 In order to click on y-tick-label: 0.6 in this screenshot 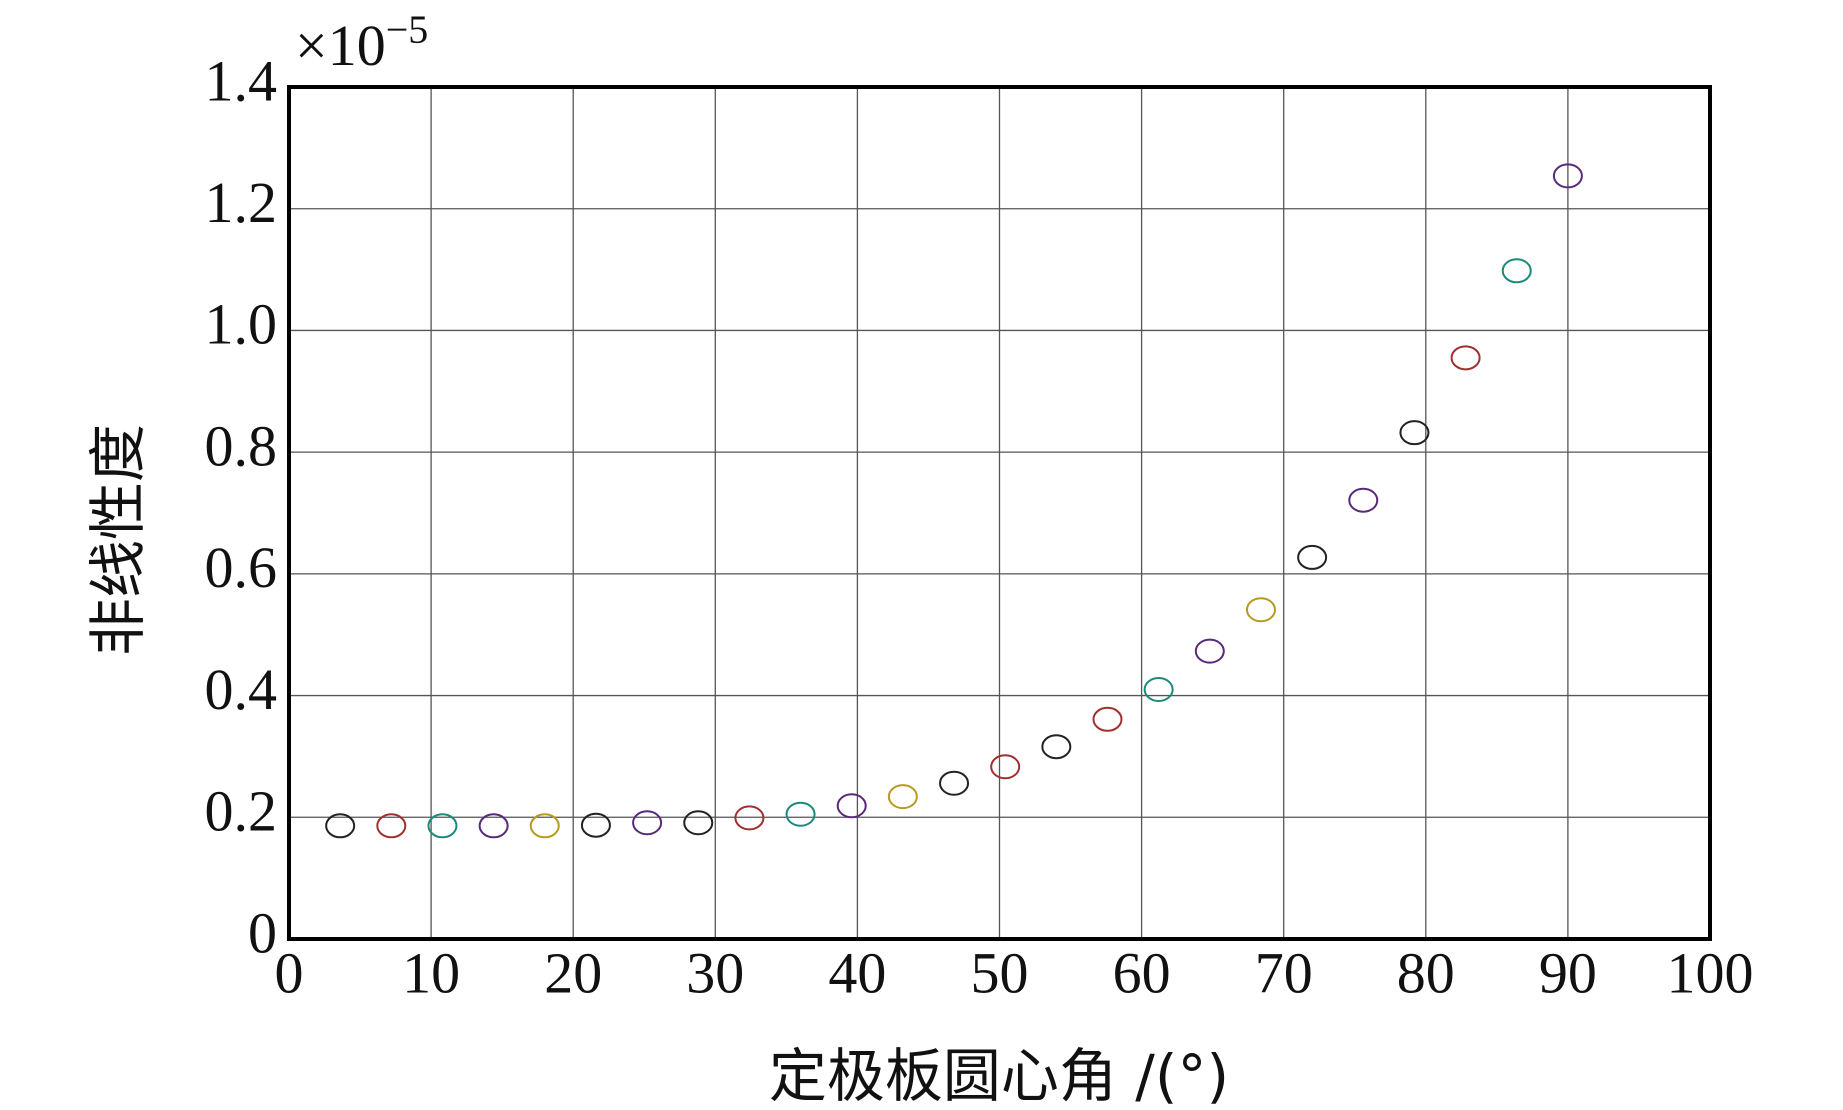, I will do `click(241, 567)`.